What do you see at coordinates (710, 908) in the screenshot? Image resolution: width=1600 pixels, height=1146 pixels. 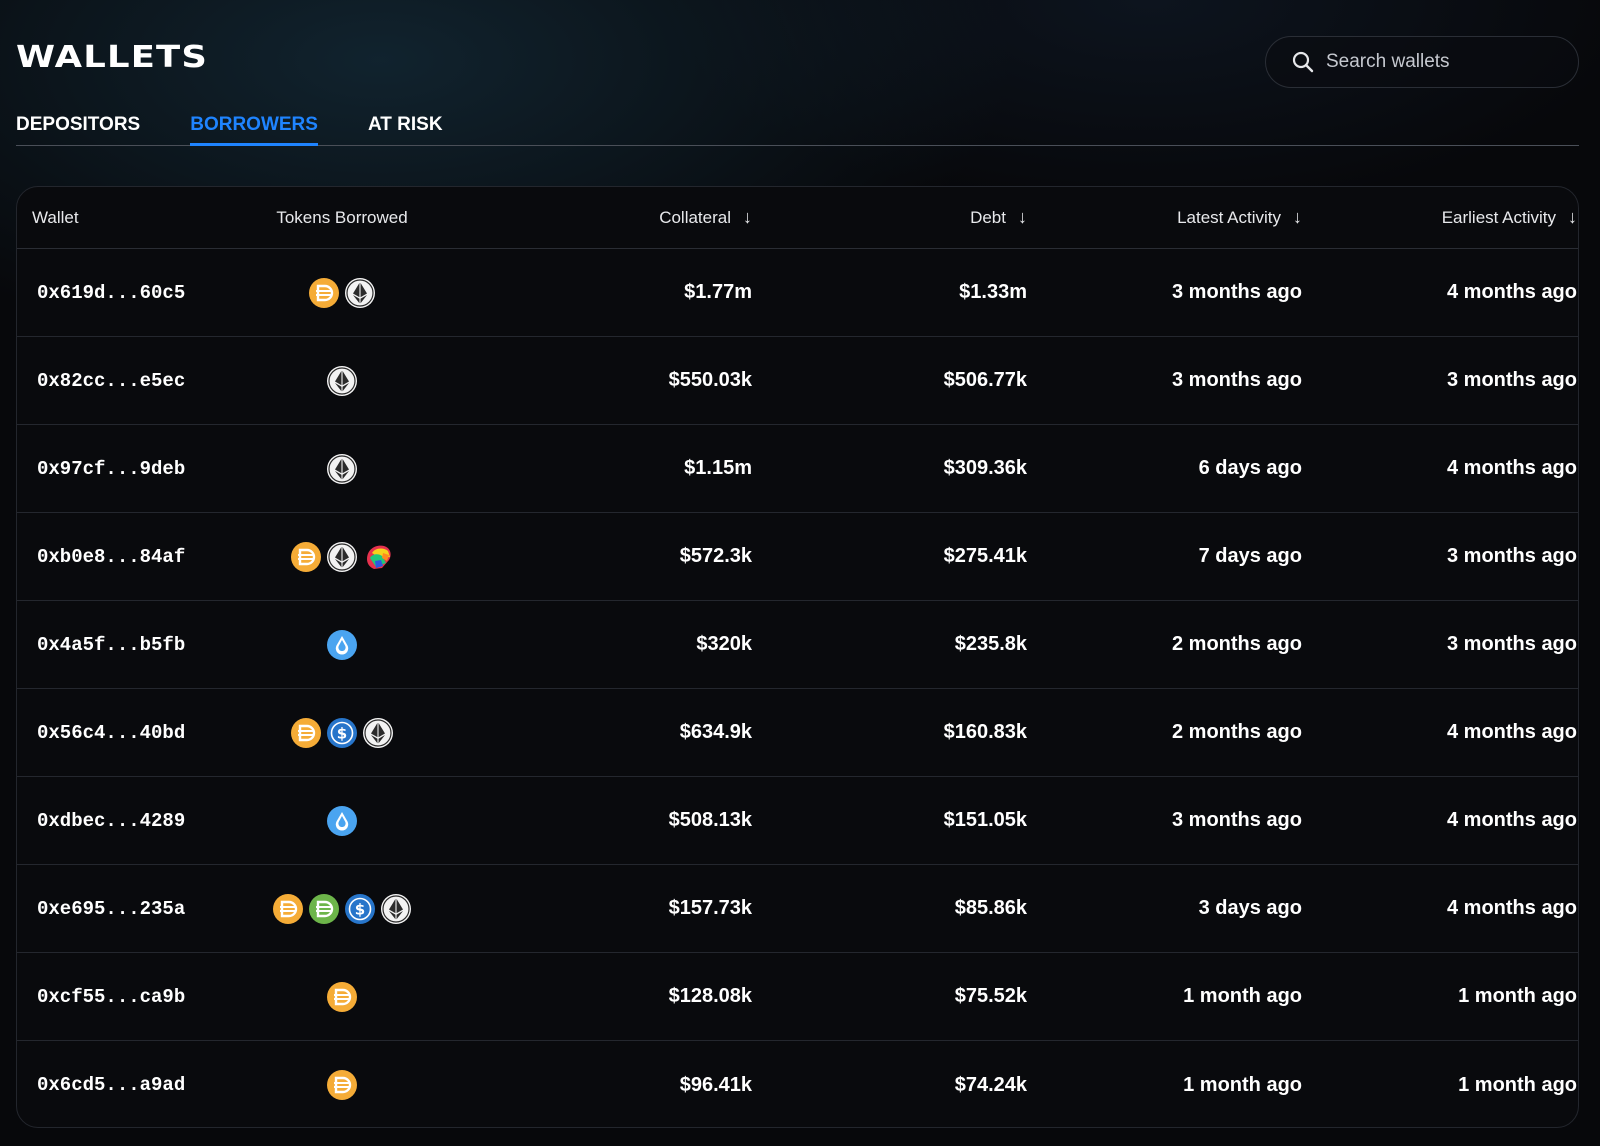 I see `collateral-value: $157.73k` at bounding box center [710, 908].